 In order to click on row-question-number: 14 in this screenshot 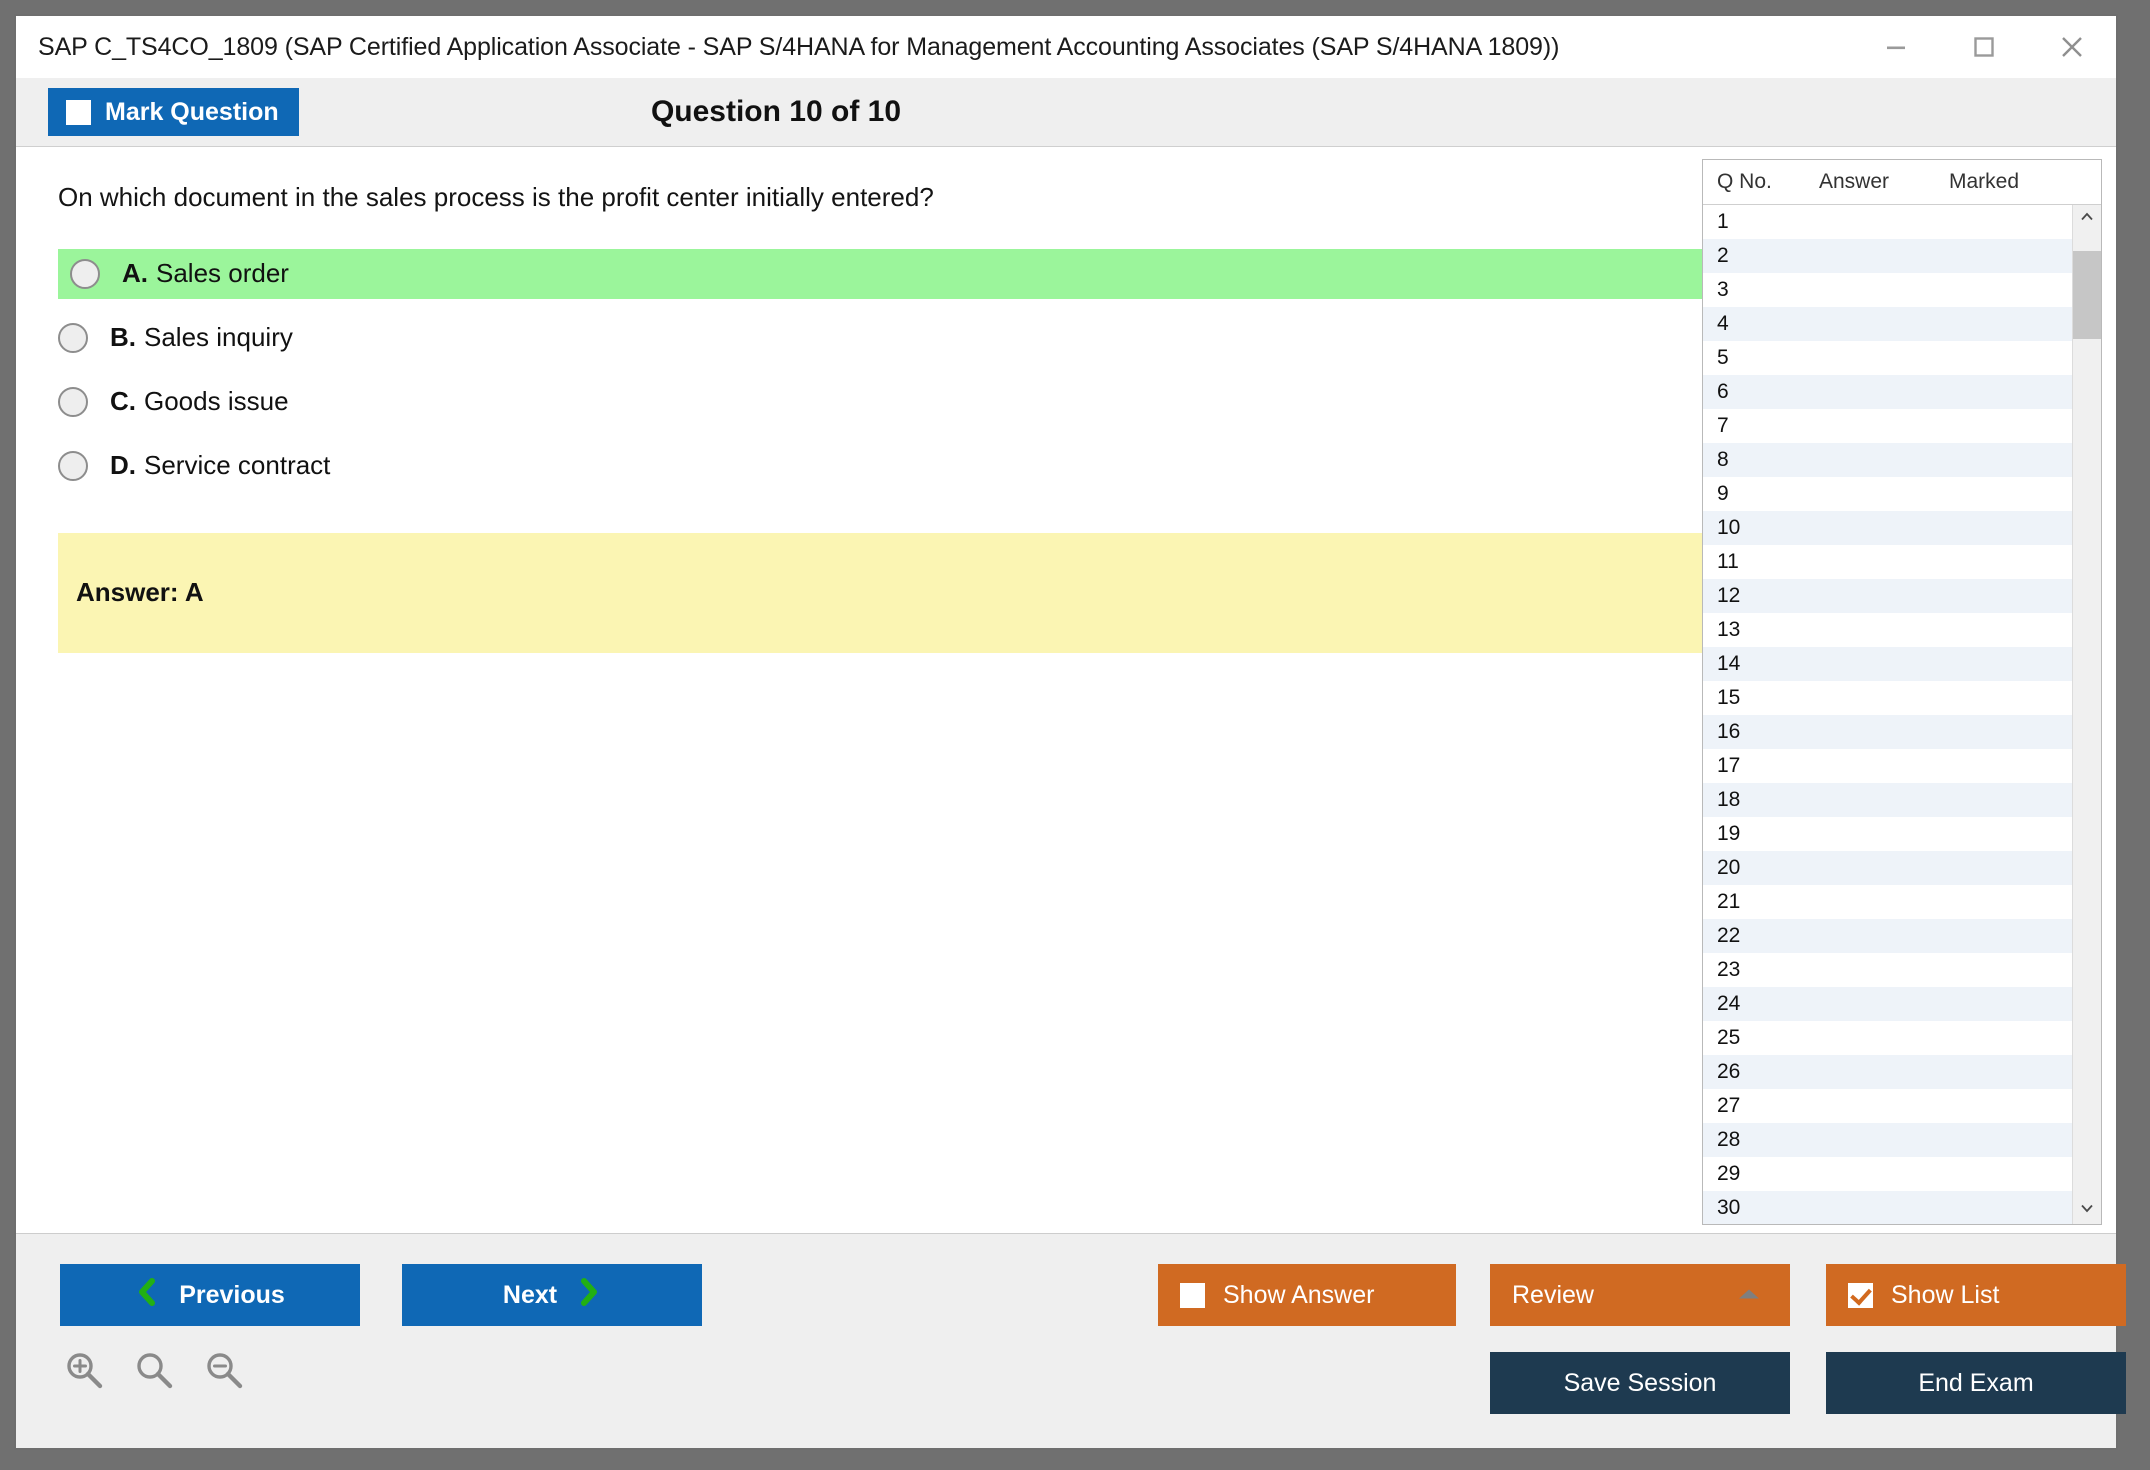, I will do `click(1729, 663)`.